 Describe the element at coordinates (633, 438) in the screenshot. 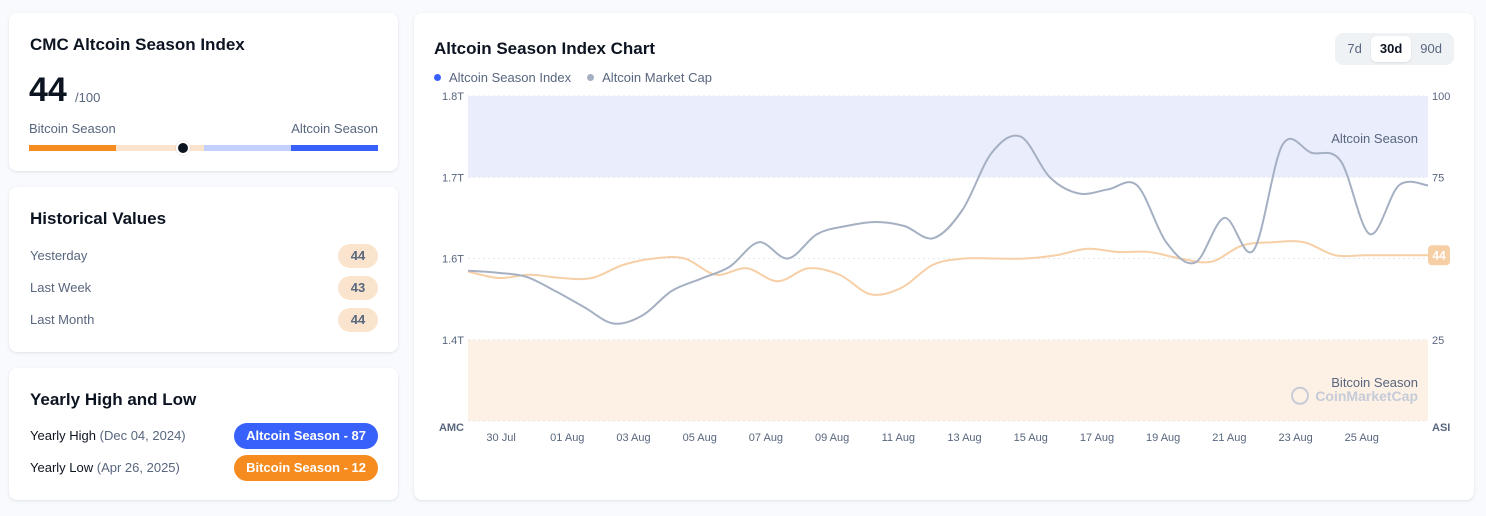

I see `x-axis-tick: 03 Aug` at that location.